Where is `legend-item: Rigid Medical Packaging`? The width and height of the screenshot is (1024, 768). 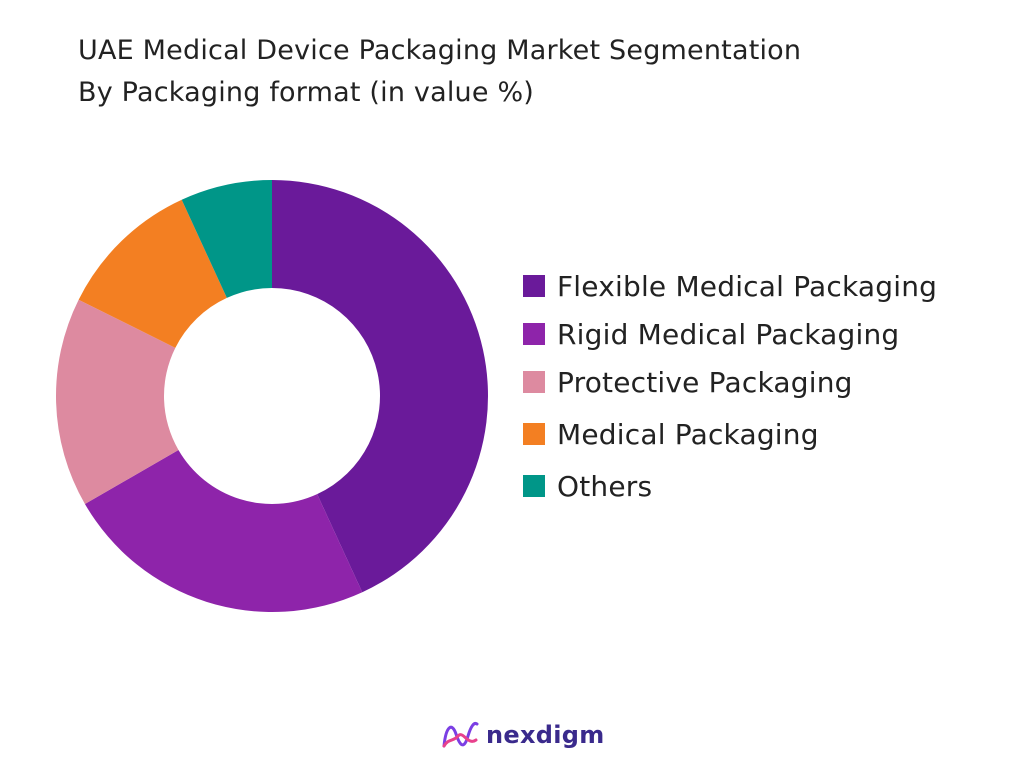
legend-item: Rigid Medical Packaging is located at coordinates (730, 334).